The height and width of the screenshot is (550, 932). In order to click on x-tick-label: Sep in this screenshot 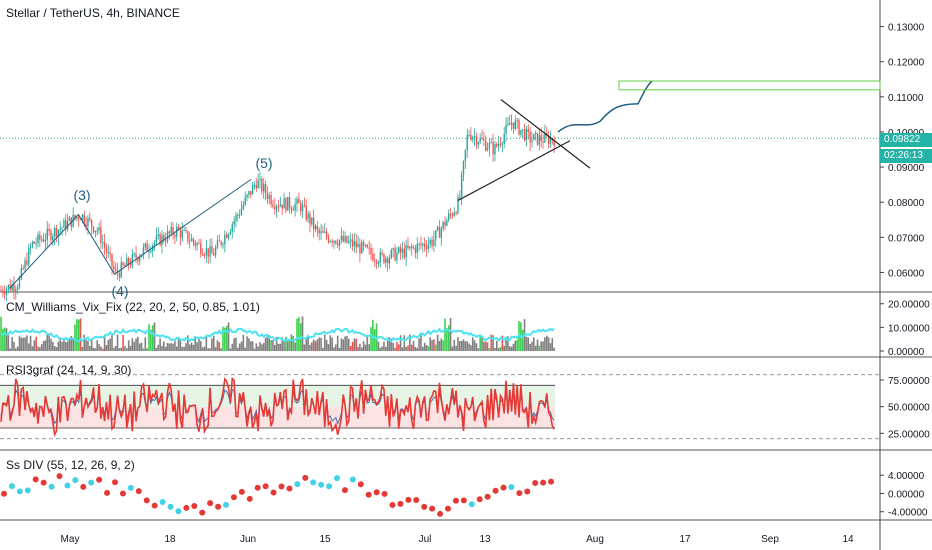, I will do `click(770, 539)`.